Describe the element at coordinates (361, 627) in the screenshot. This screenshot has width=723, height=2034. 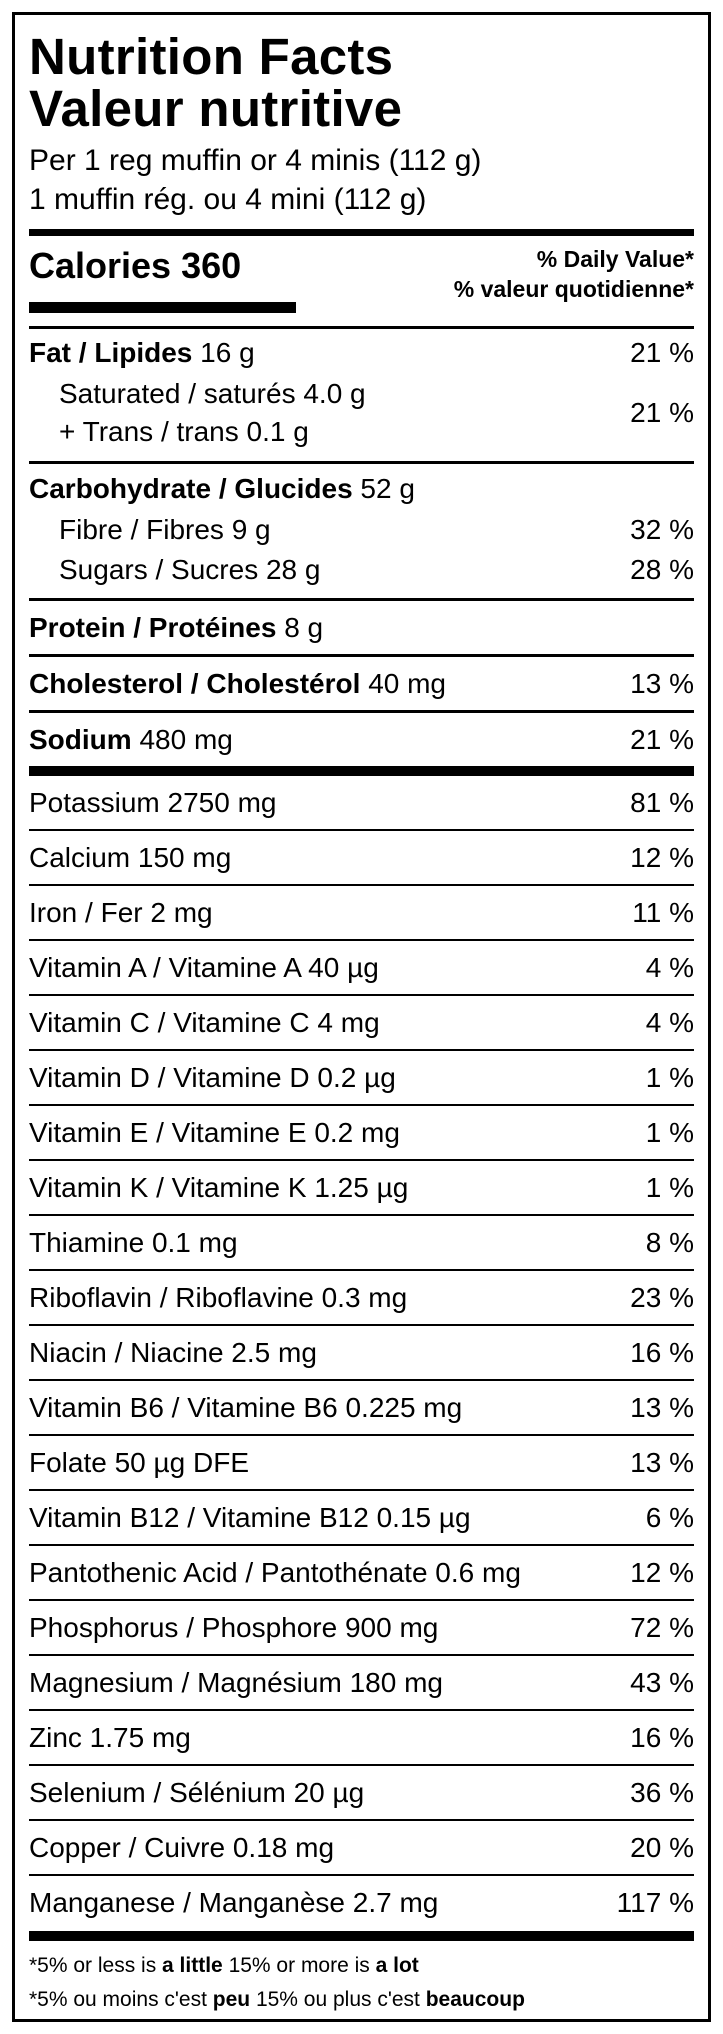
I see `protein-row: Protein / Protéines 8 g` at that location.